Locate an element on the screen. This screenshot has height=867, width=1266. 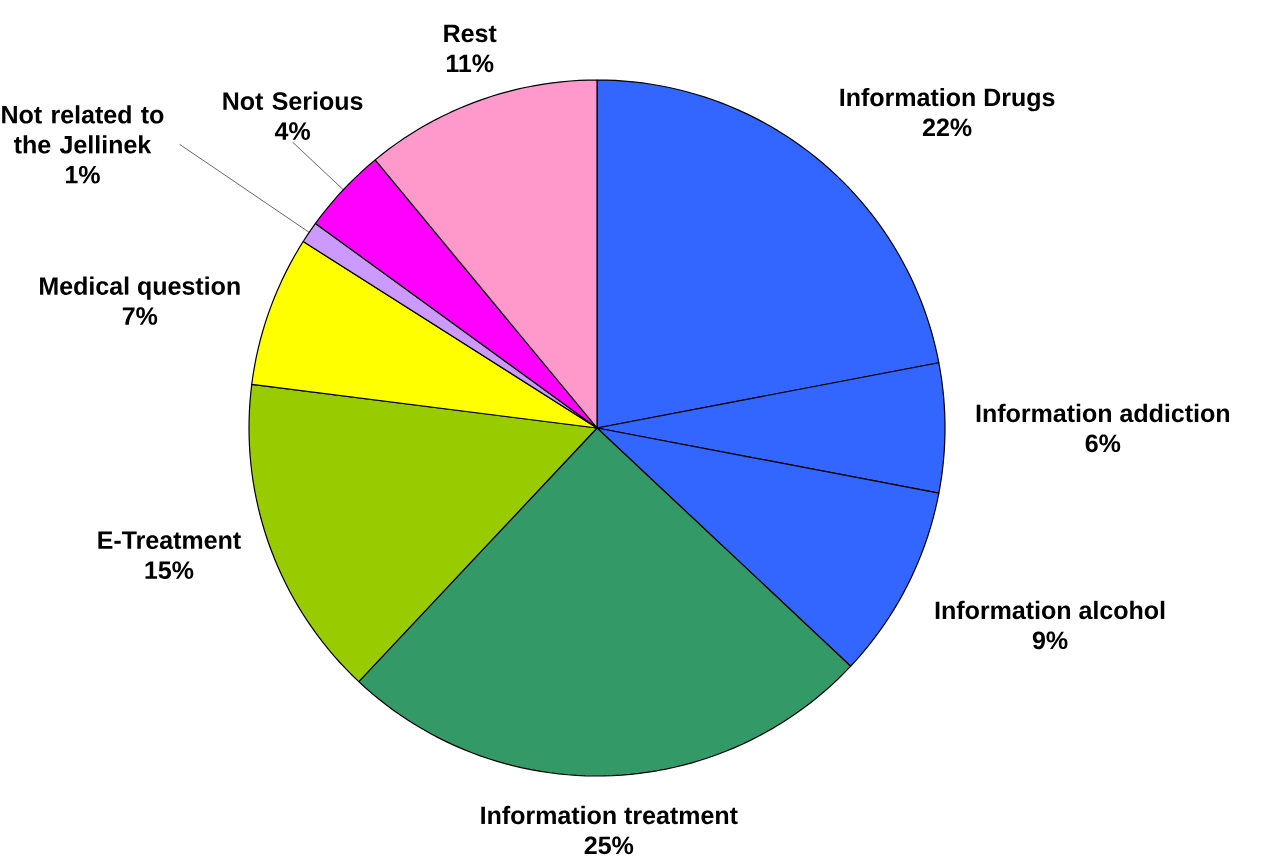
data-label: 6% is located at coordinates (1103, 443).